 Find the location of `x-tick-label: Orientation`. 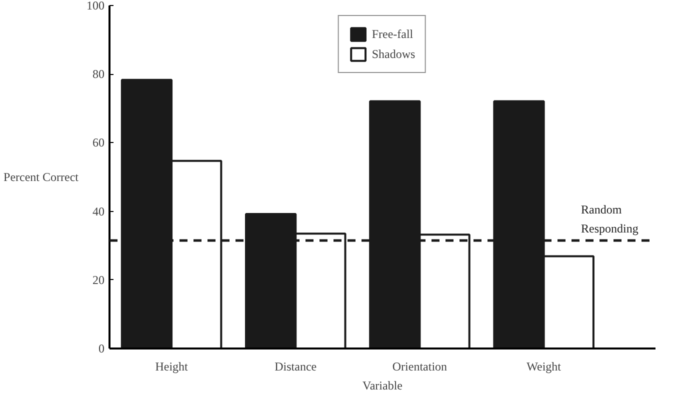

x-tick-label: Orientation is located at coordinates (420, 367).